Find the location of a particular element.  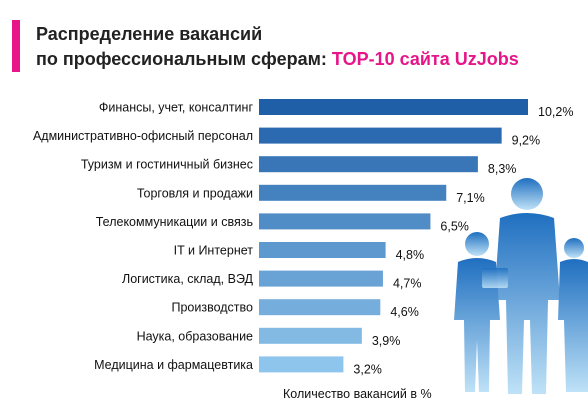

category-label: Наука, образование is located at coordinates (195, 336).